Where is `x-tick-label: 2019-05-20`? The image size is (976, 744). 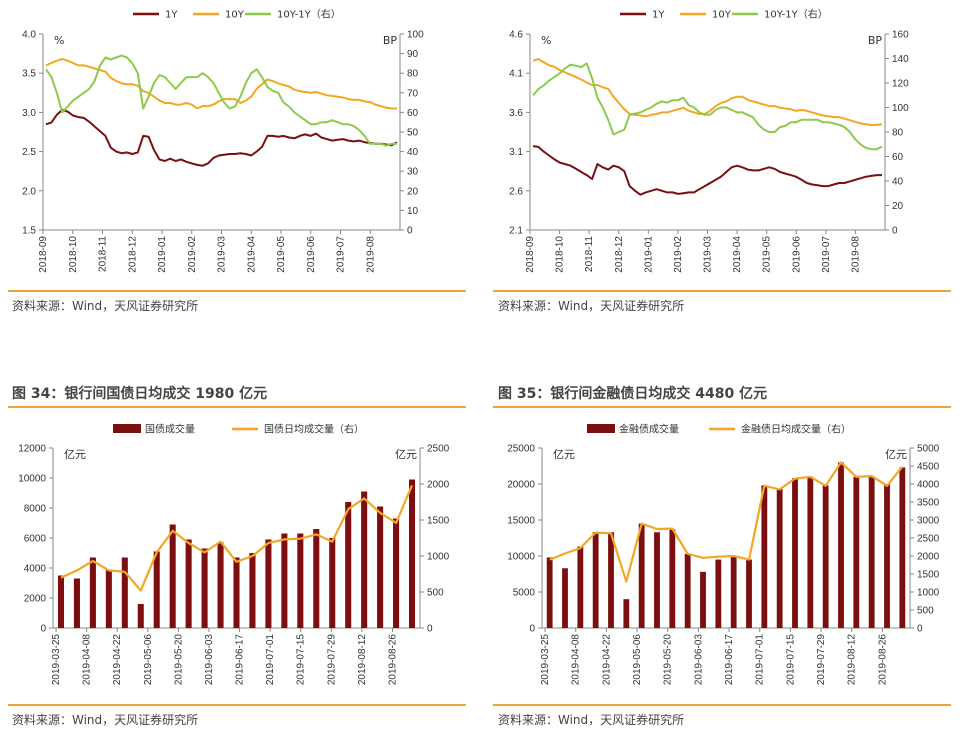 x-tick-label: 2019-05-20 is located at coordinates (668, 660).